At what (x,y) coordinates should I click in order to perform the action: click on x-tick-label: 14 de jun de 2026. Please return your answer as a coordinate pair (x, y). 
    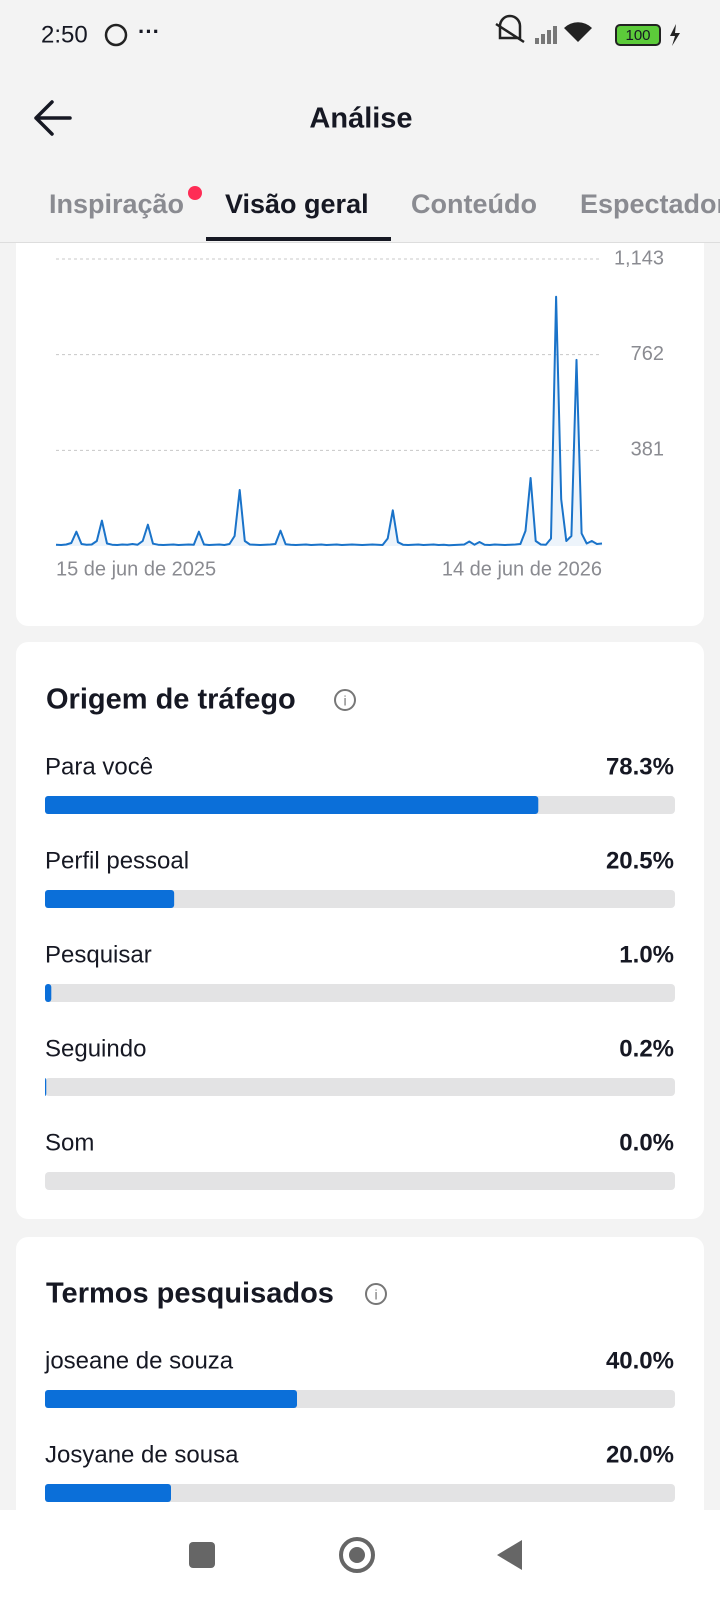
    Looking at the image, I should click on (522, 569).